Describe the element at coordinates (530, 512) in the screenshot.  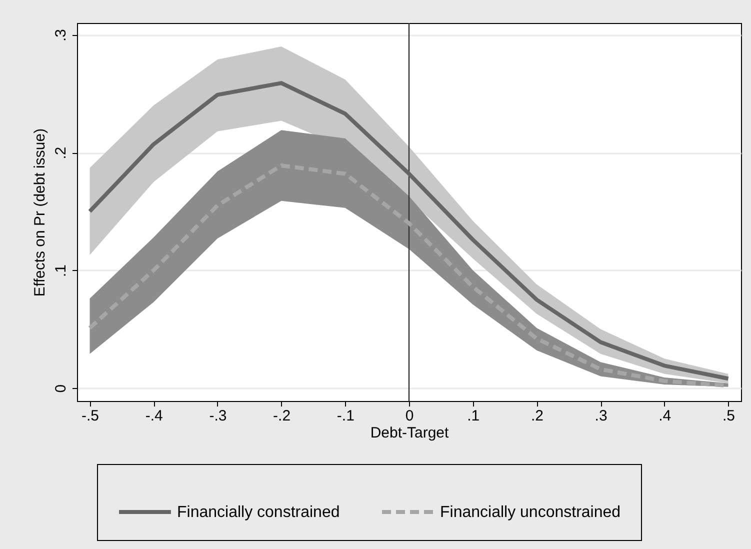
I see `legend-label: Financially unconstrained` at that location.